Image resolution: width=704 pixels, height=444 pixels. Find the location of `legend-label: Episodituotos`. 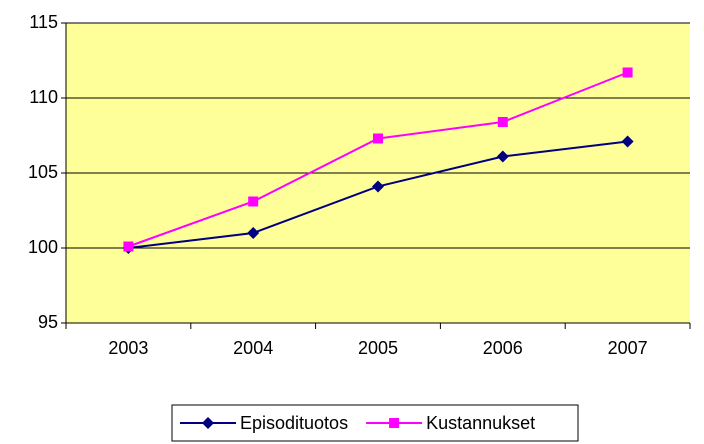

legend-label: Episodituotos is located at coordinates (294, 423).